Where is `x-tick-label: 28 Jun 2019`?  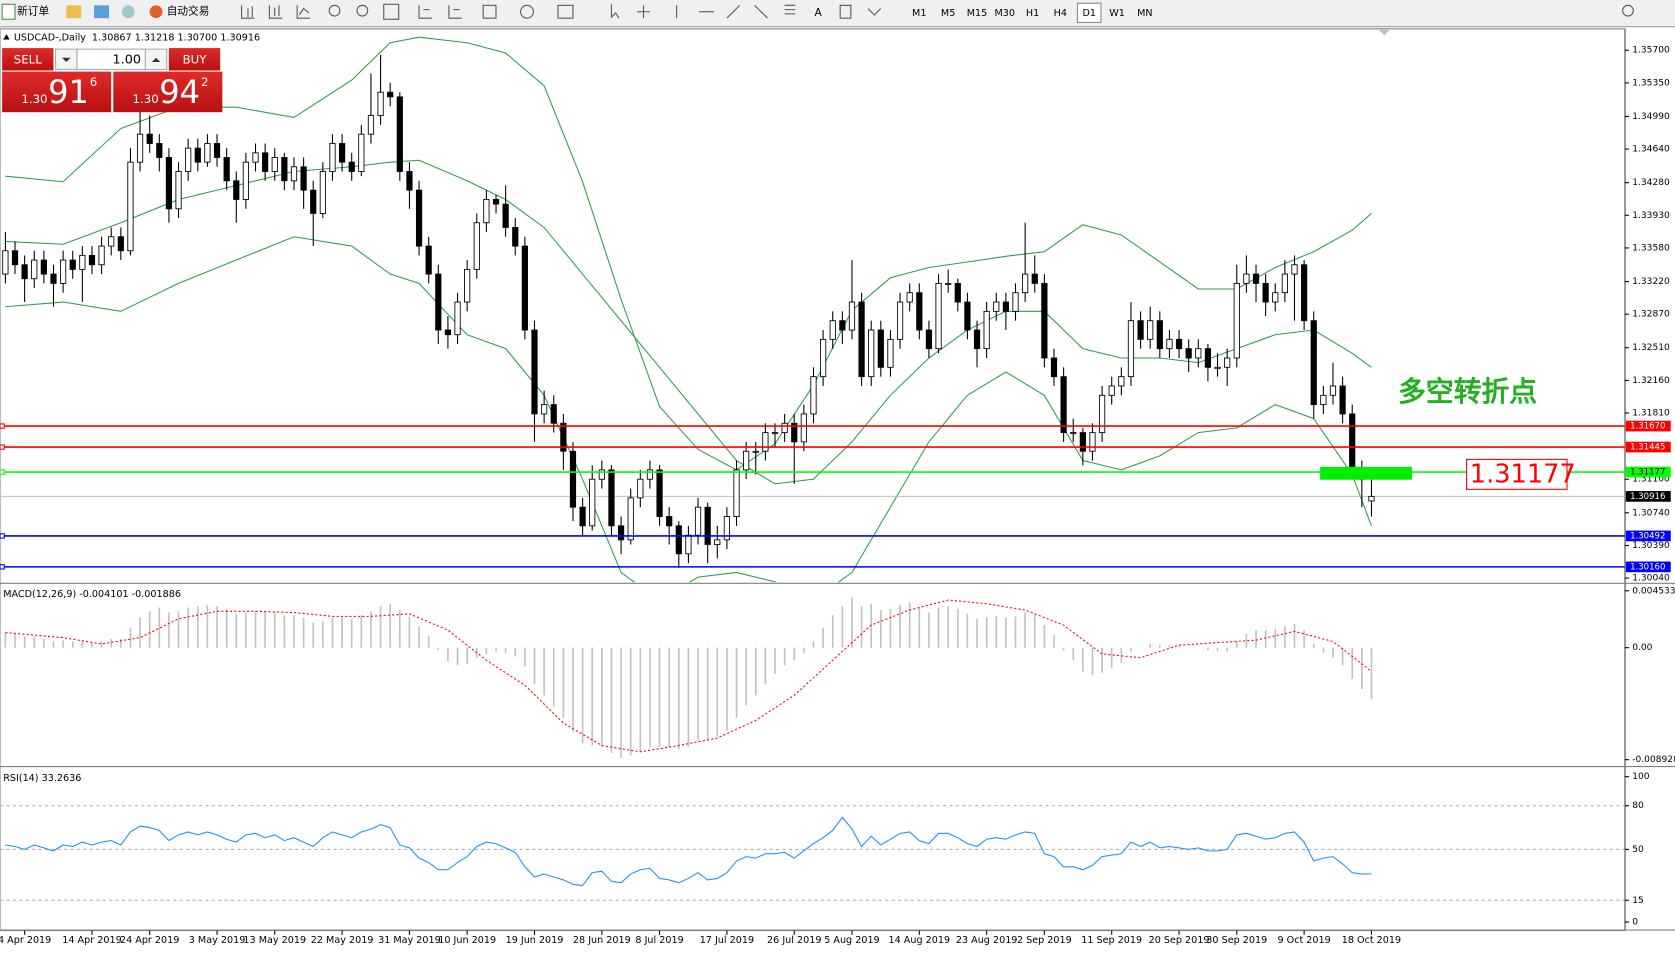
x-tick-label: 28 Jun 2019 is located at coordinates (602, 940).